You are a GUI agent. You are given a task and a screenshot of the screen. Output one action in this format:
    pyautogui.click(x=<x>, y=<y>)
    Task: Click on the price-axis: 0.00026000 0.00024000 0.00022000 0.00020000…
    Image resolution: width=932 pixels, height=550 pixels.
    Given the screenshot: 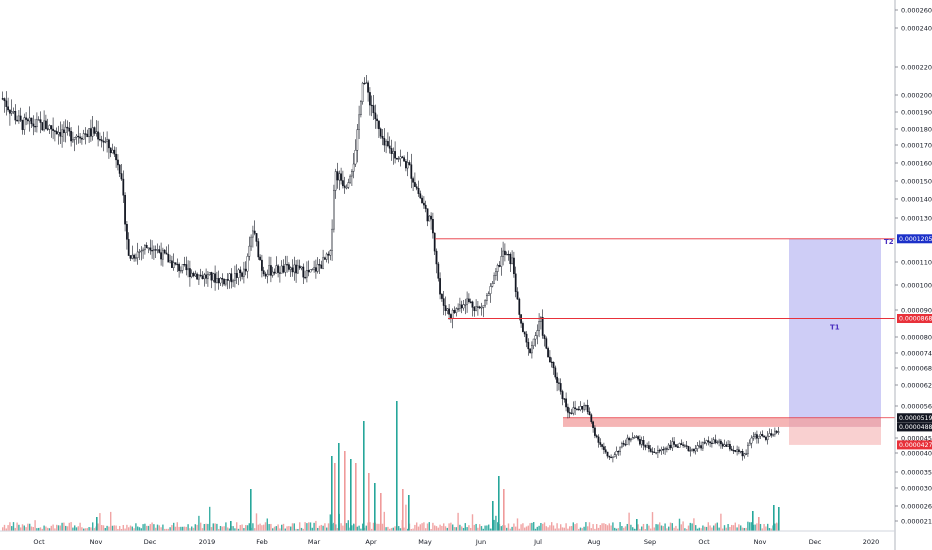 What is the action you would take?
    pyautogui.click(x=913, y=265)
    